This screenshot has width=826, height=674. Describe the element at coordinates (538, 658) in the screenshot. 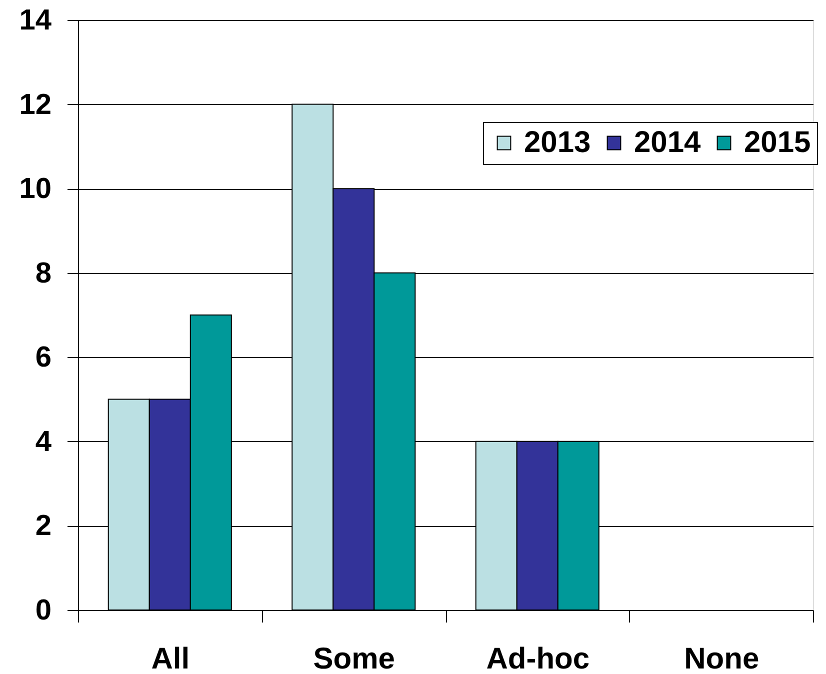

I see `x-tick-label: Ad-hoc` at that location.